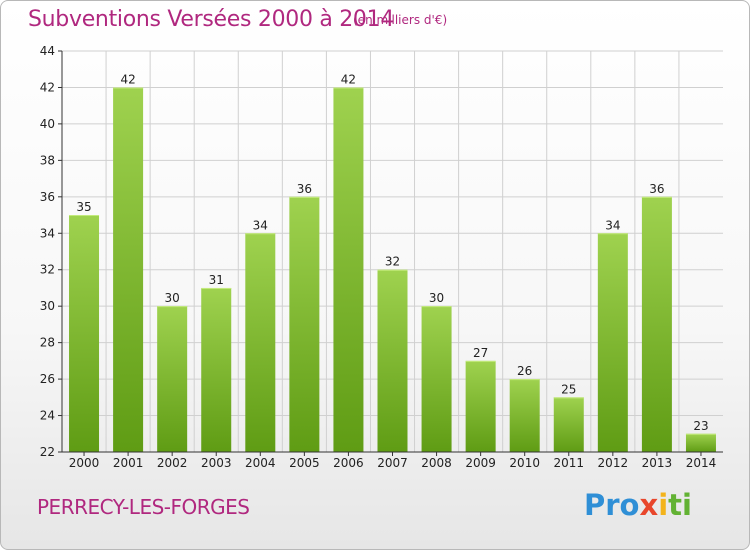  What do you see at coordinates (47, 306) in the screenshot?
I see `y-tick-label: 30` at bounding box center [47, 306].